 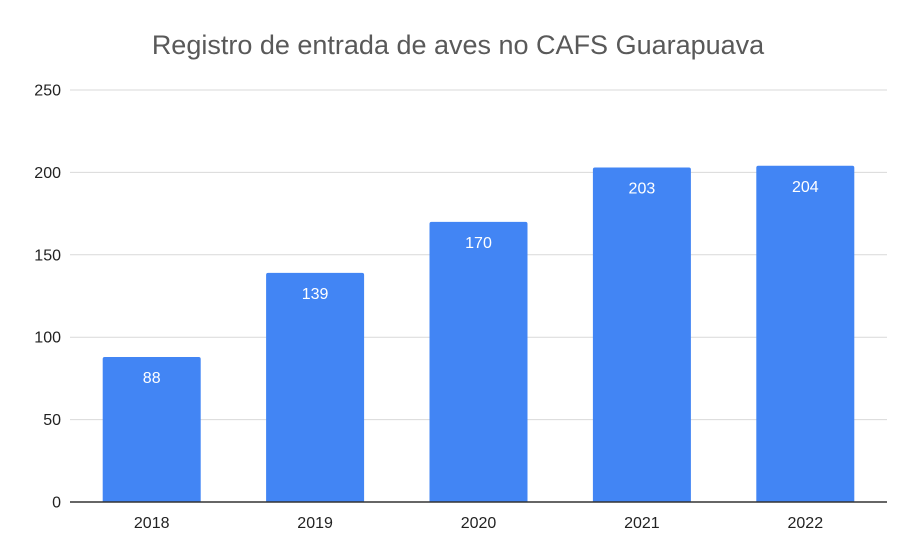 I want to click on data-label-2019: 139, so click(x=315, y=294).